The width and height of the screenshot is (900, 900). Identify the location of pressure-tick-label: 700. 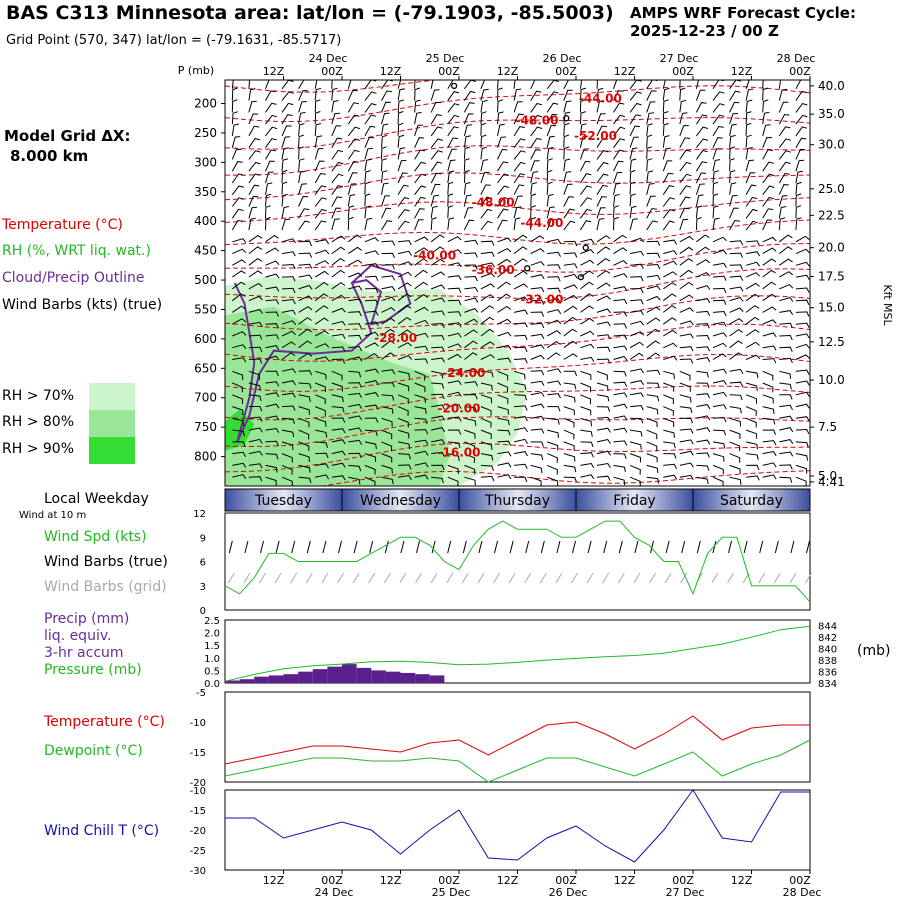
(205, 398).